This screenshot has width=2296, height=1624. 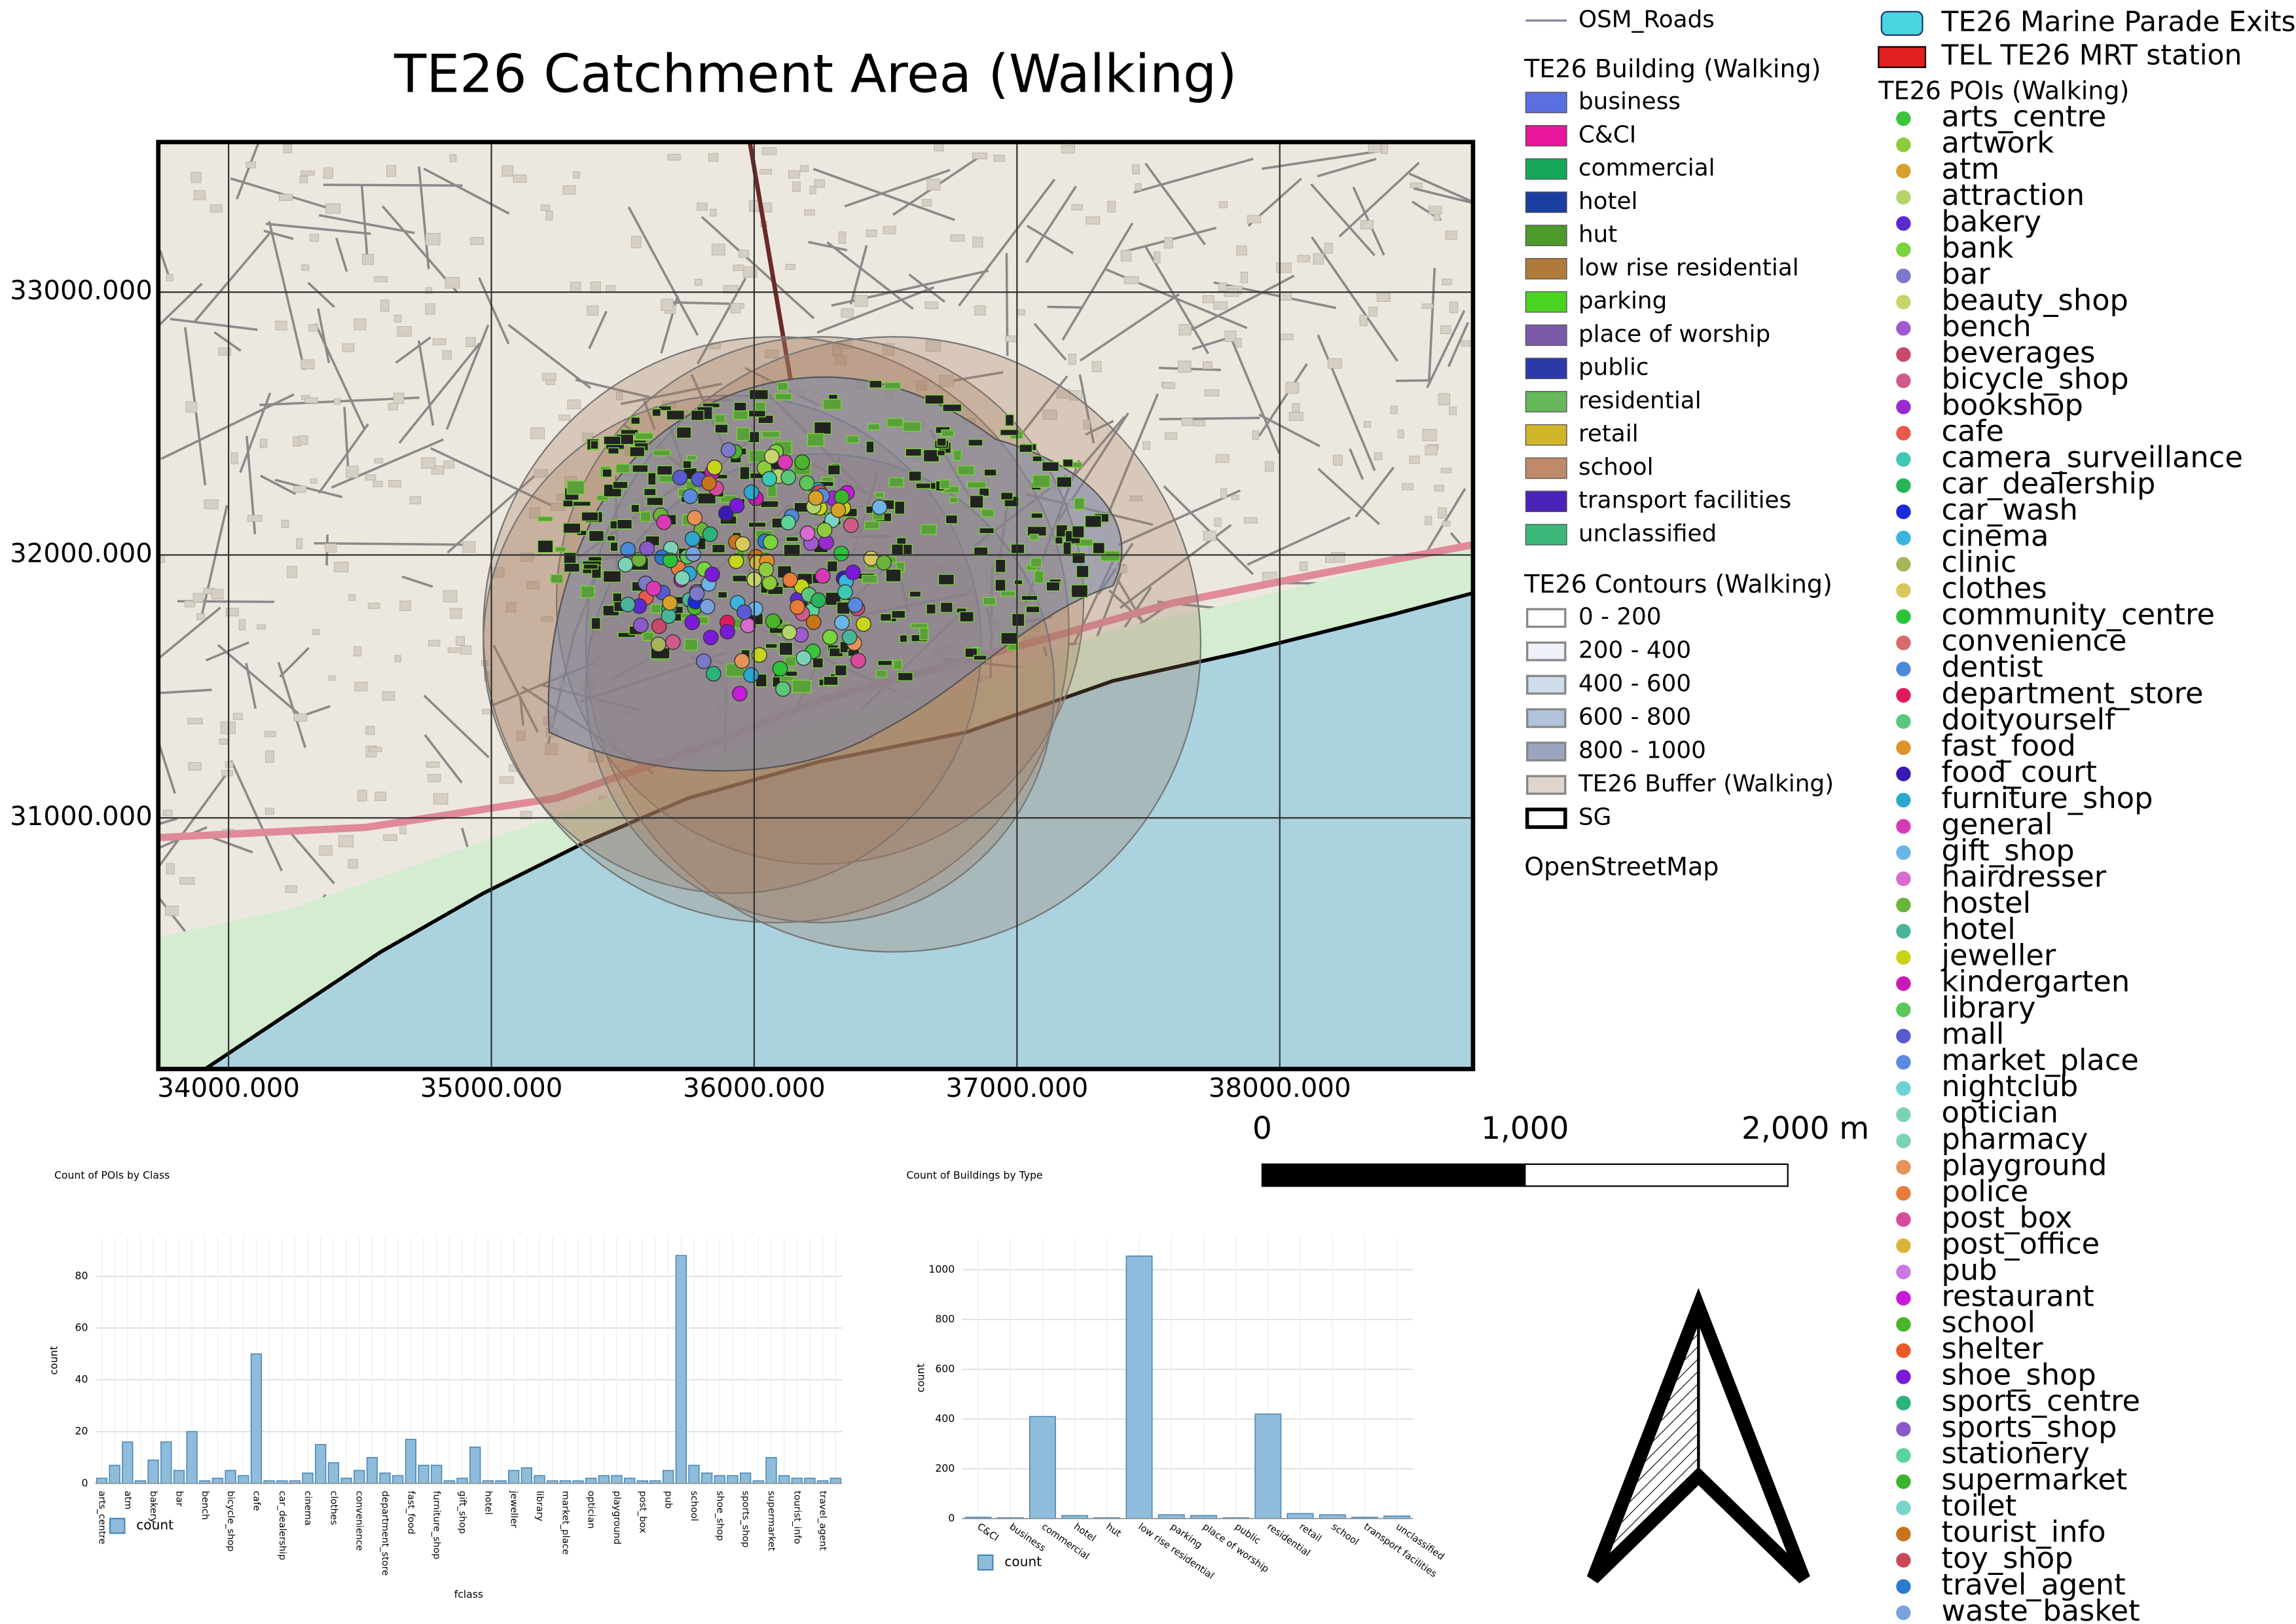 What do you see at coordinates (81, 817) in the screenshot?
I see `map-y-label: 31000.000` at bounding box center [81, 817].